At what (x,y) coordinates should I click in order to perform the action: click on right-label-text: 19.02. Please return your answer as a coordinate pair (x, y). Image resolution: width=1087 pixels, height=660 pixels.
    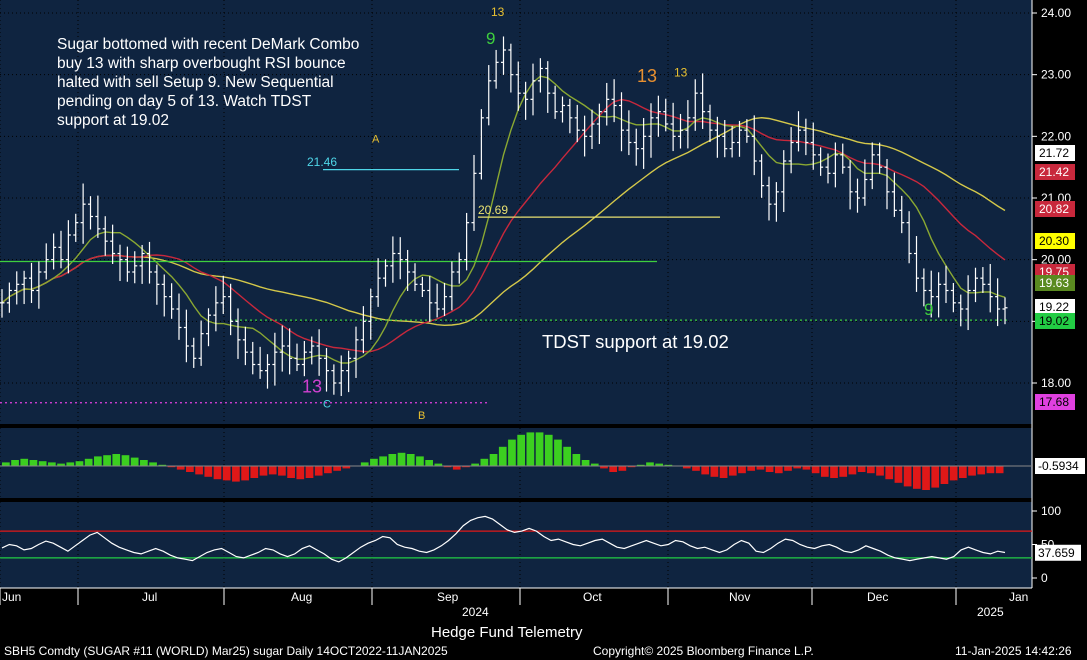
    Looking at the image, I should click on (1054, 321).